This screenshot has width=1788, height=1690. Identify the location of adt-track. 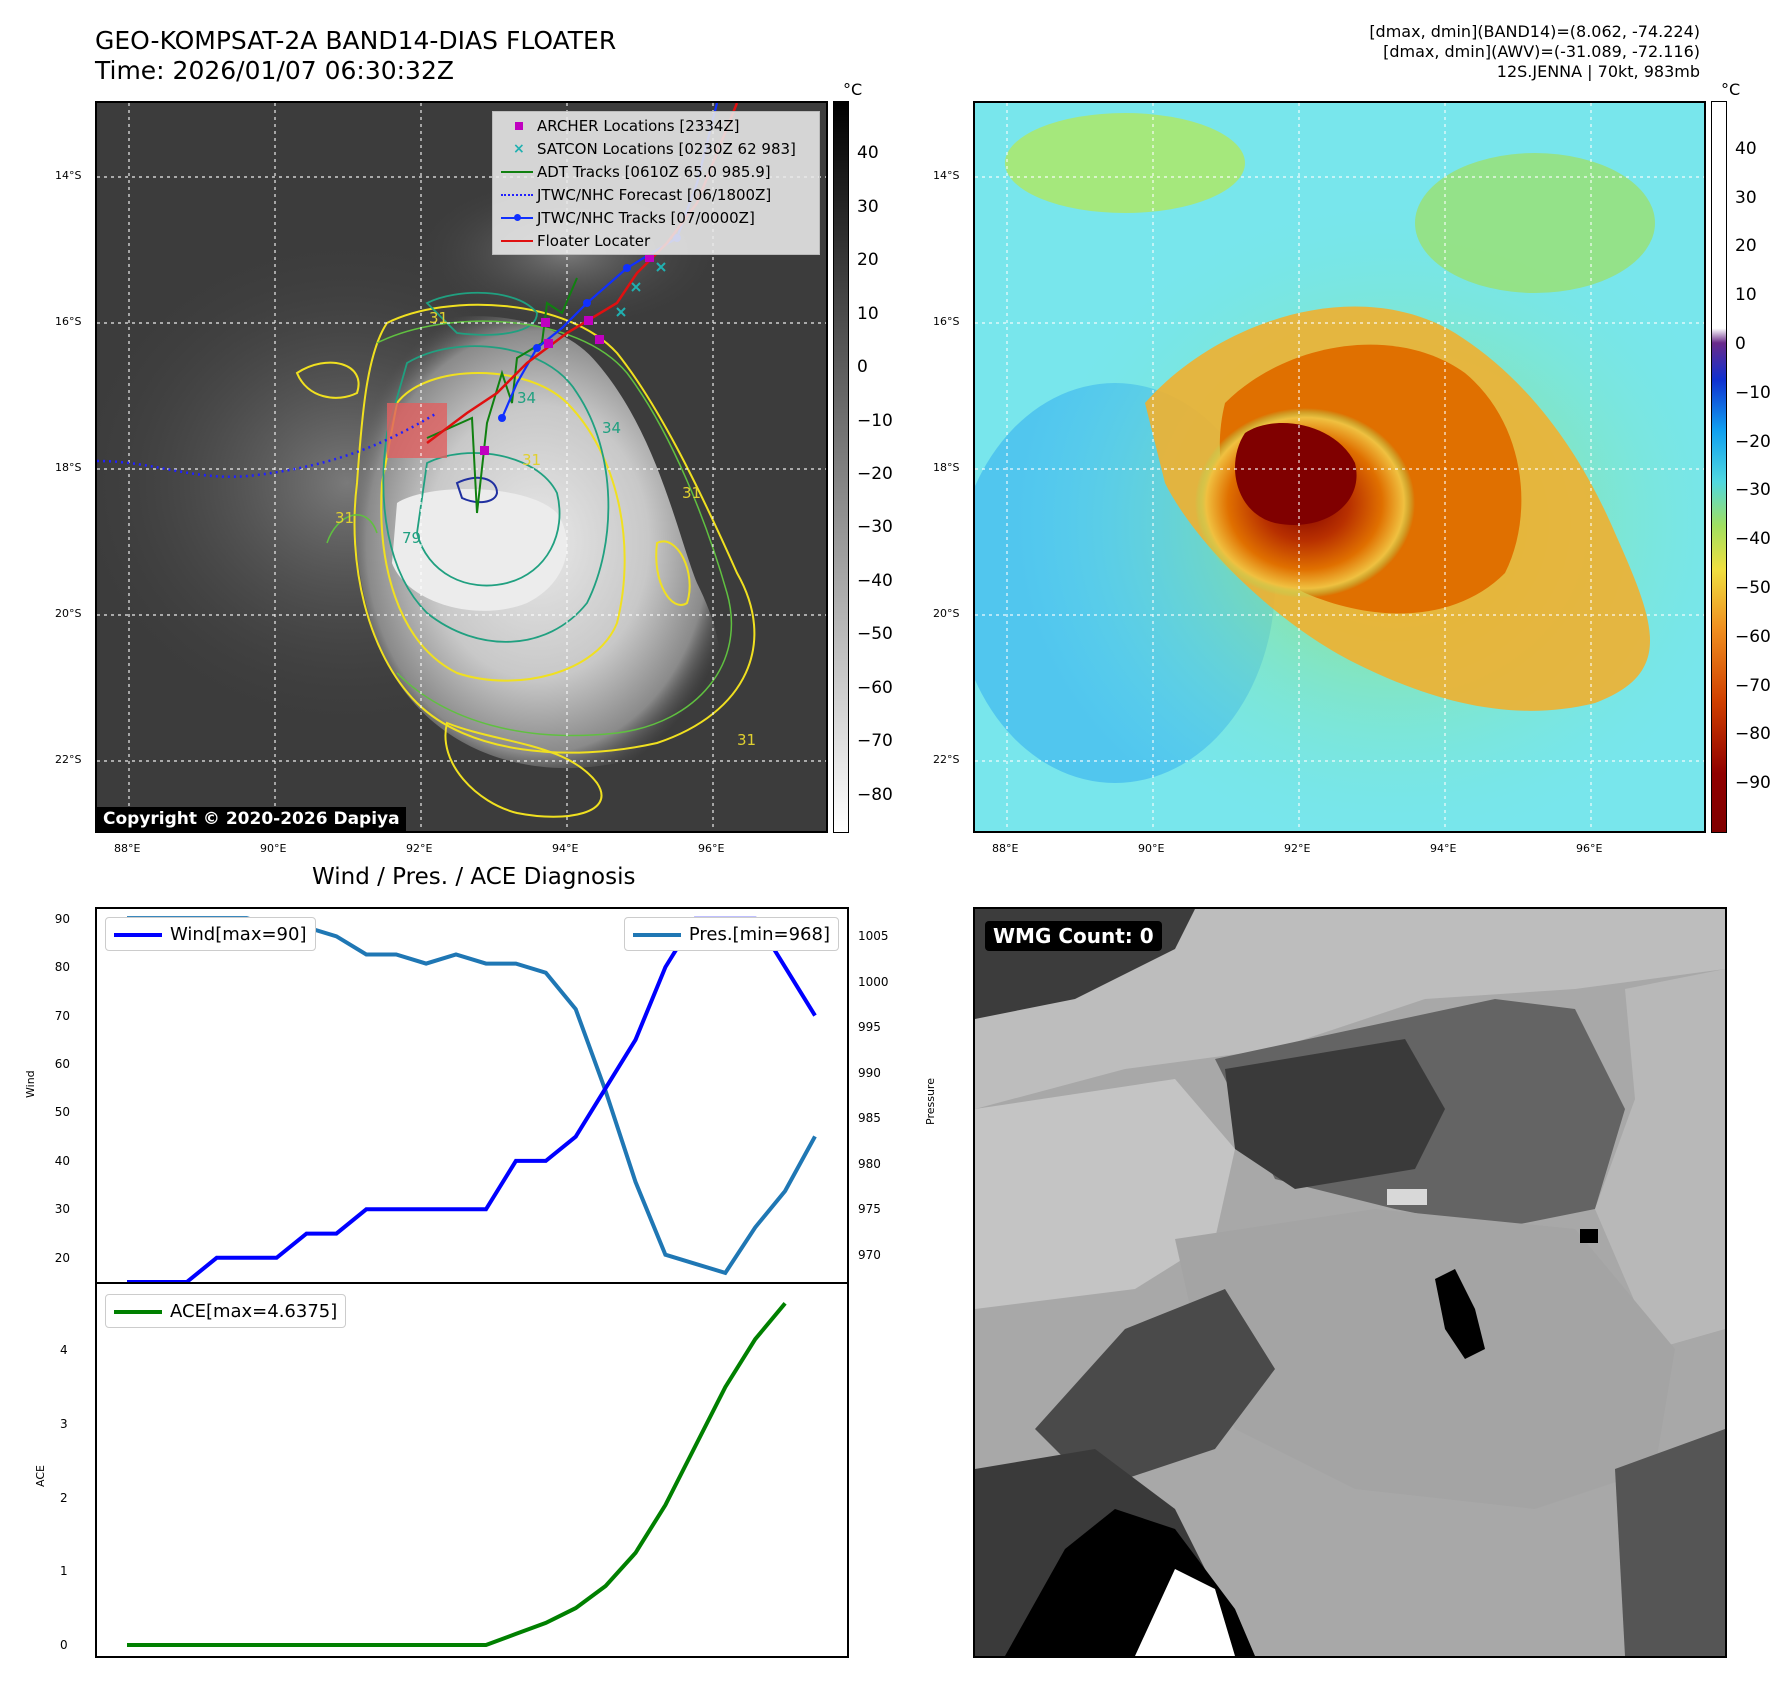
(502, 395).